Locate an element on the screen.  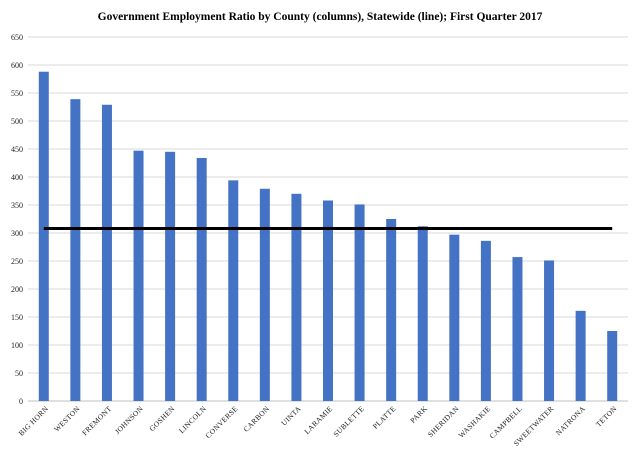
x-tick-label: SUBLETTE is located at coordinates (348, 421).